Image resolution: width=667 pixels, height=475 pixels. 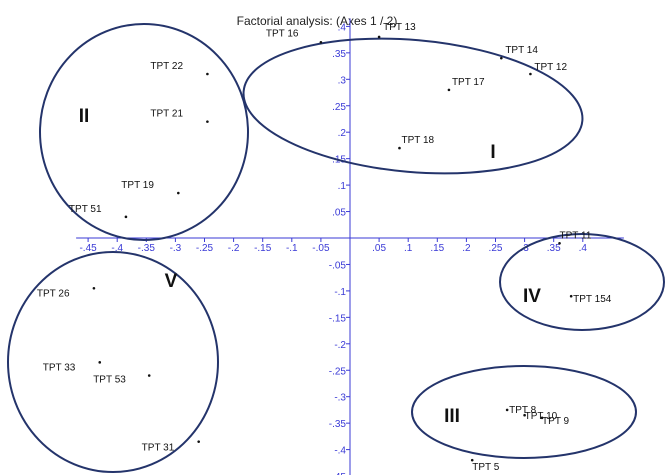 I want to click on group-label-iii: III, so click(x=452, y=416).